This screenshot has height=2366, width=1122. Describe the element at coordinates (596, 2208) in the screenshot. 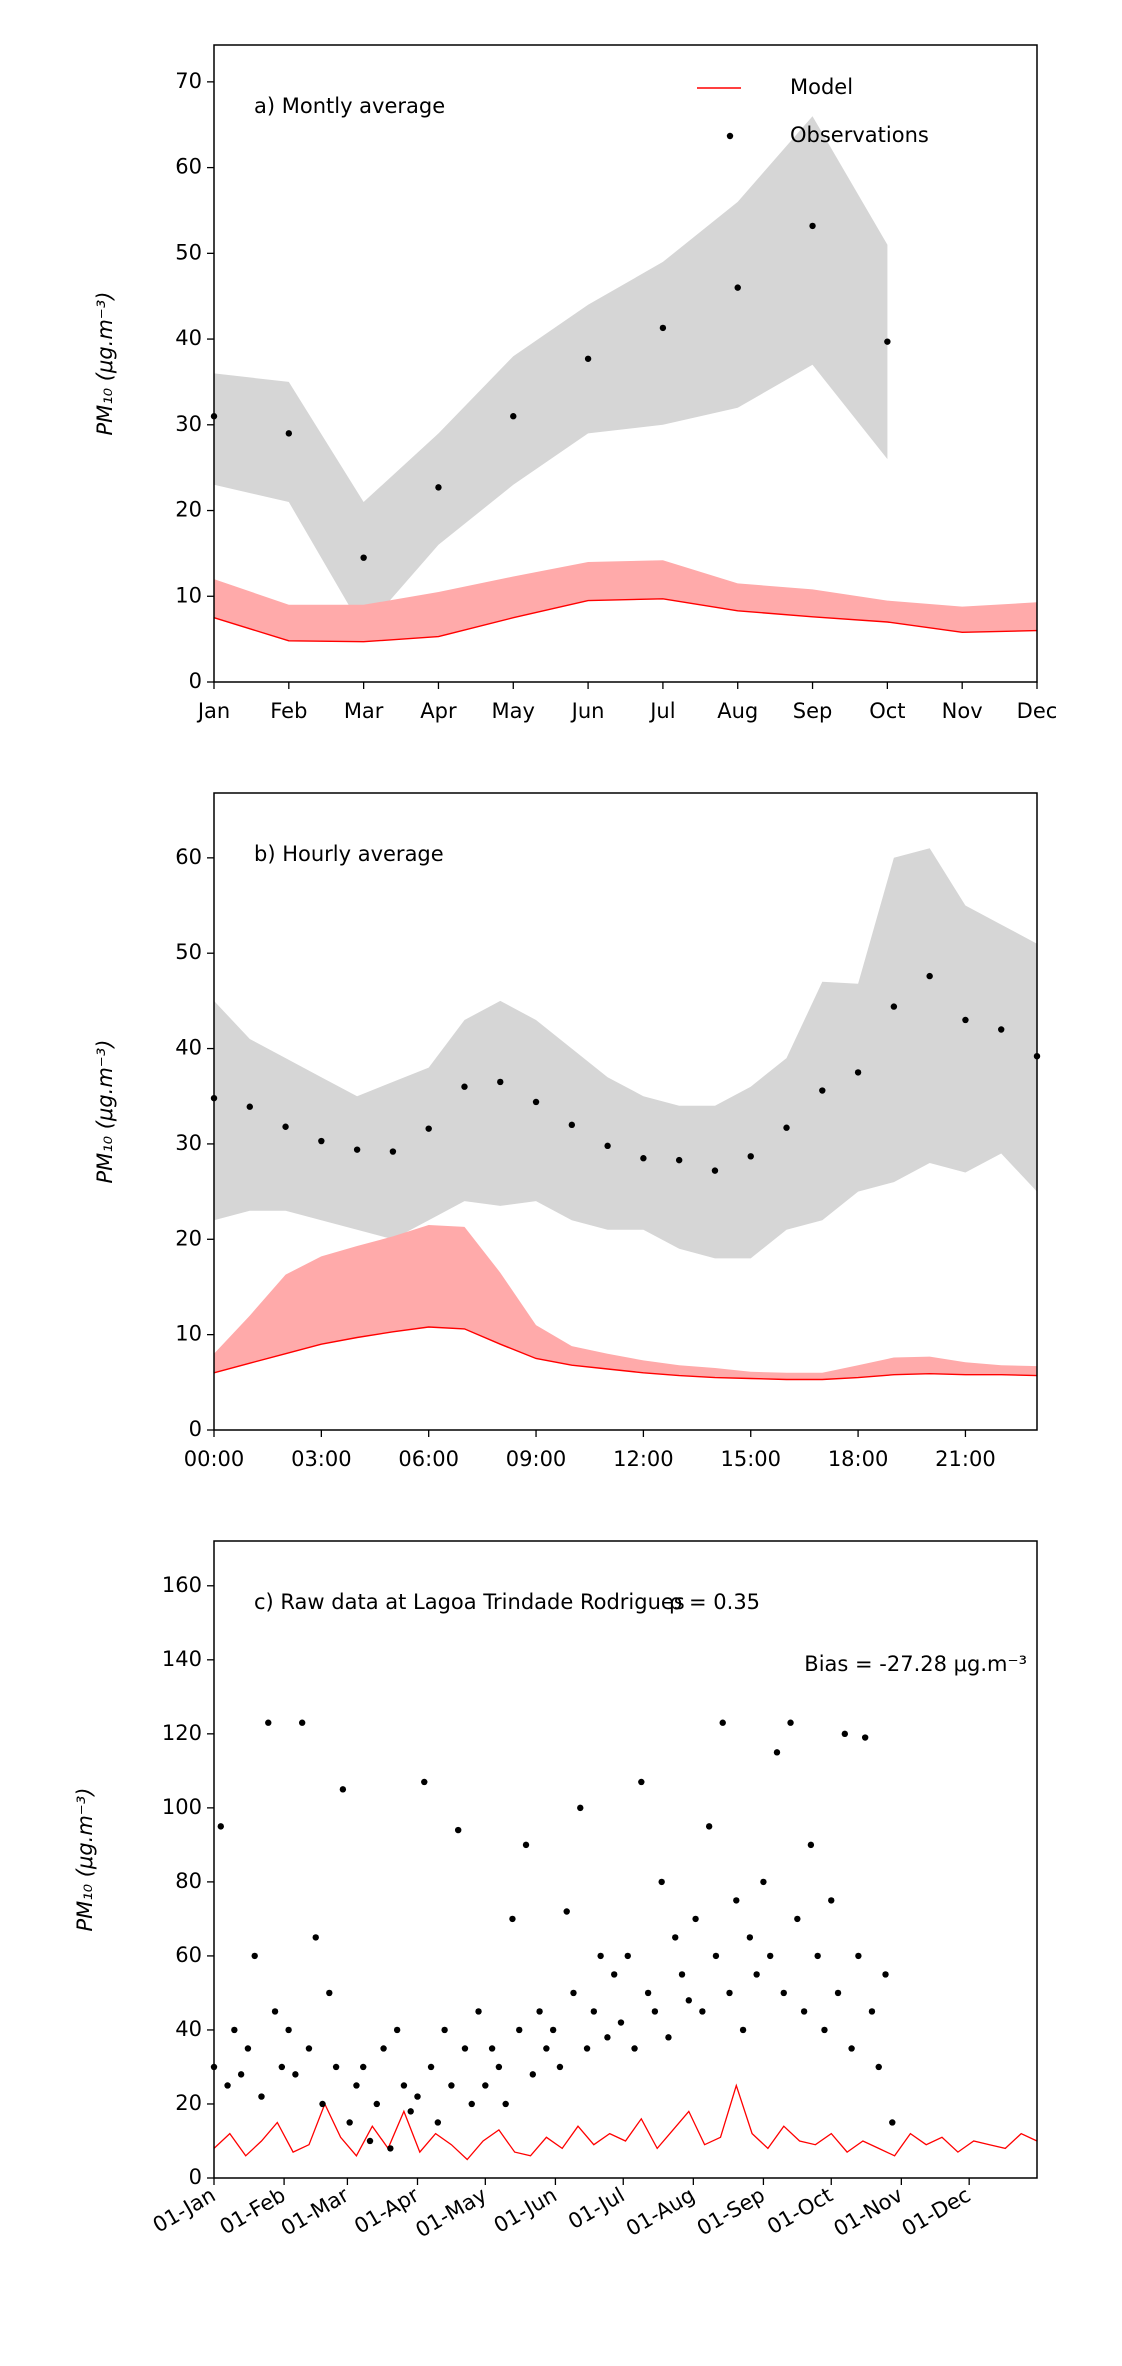

I see `x-tick-label: 01-Jul` at that location.